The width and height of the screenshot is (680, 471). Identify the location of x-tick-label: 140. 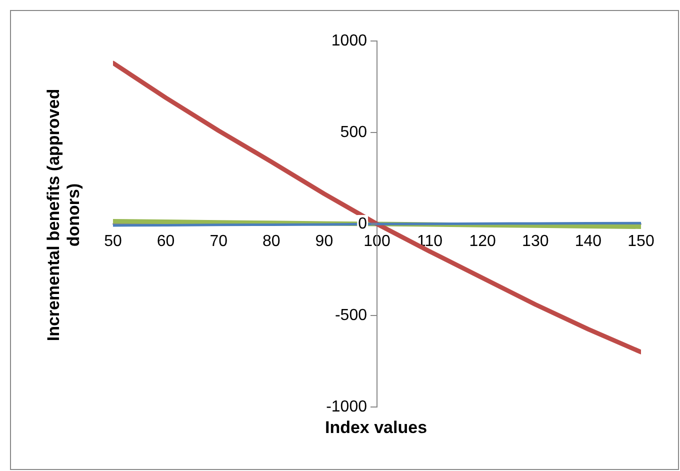
(588, 241).